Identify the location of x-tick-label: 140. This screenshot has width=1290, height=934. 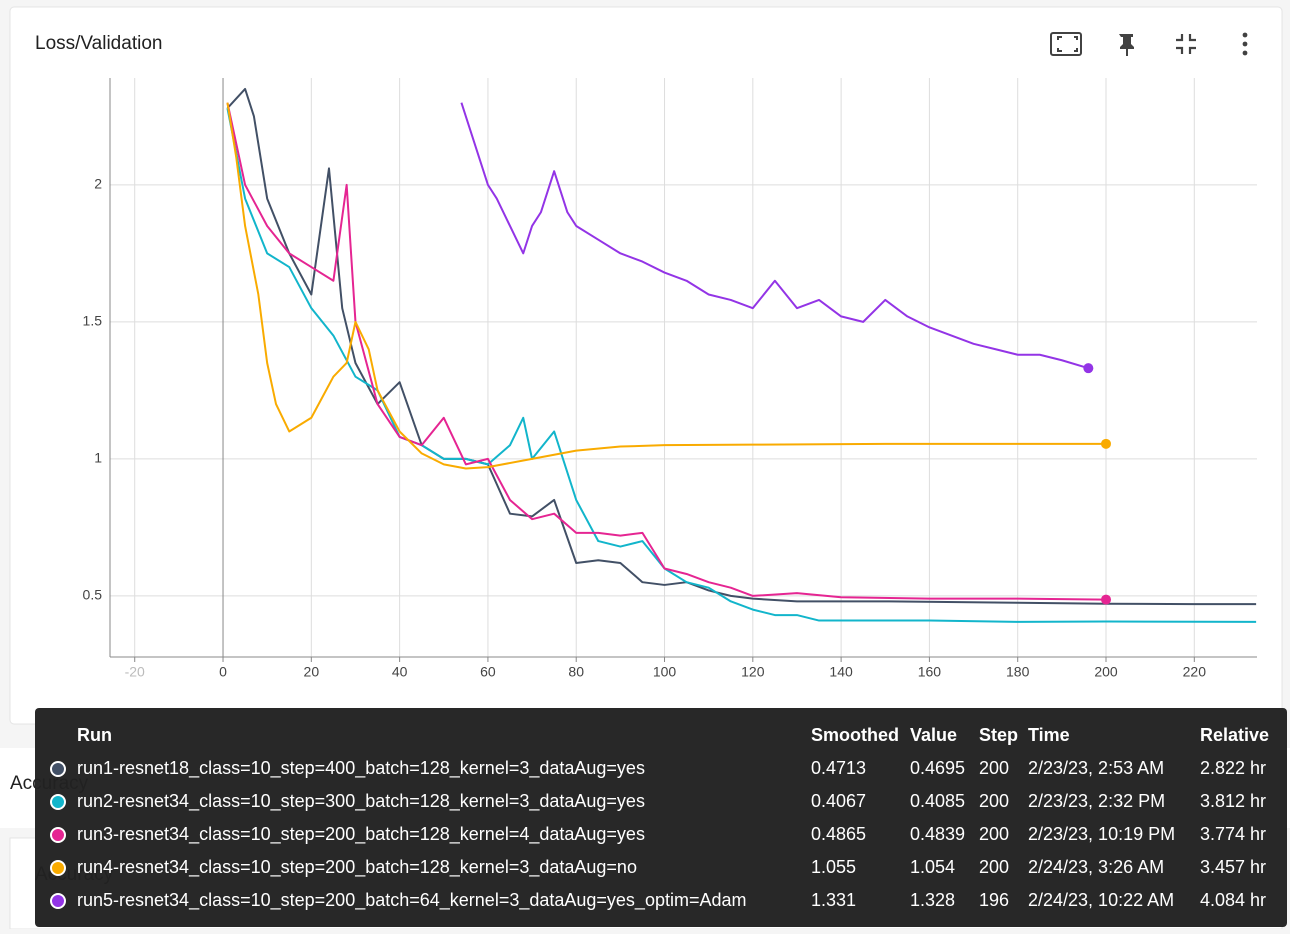
(841, 672).